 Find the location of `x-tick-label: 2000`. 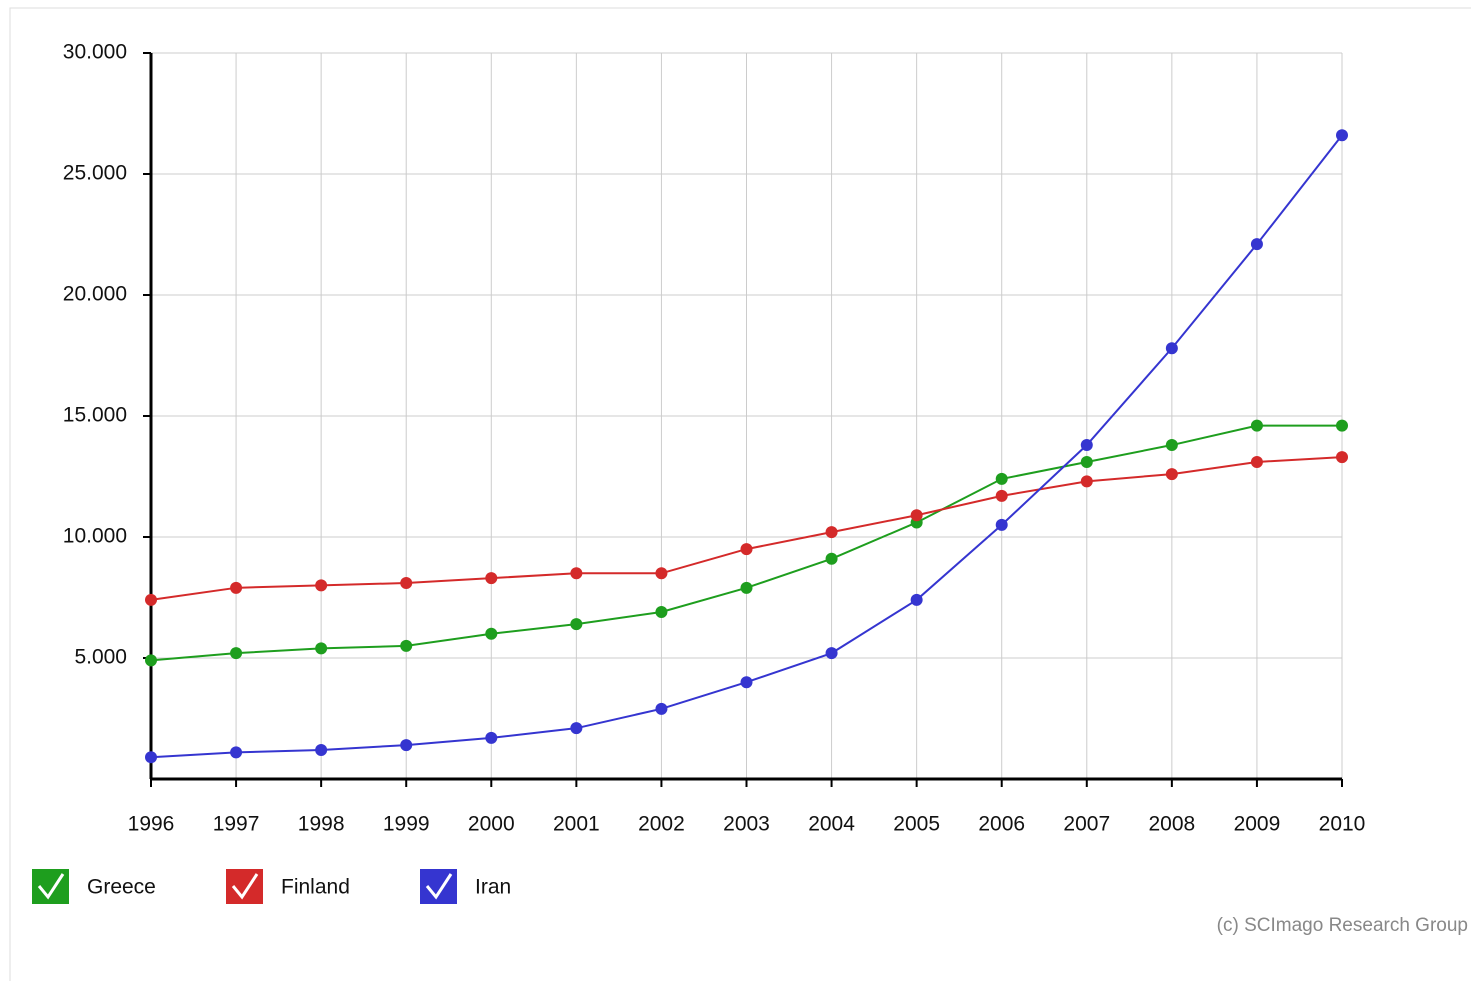

x-tick-label: 2000 is located at coordinates (491, 824).